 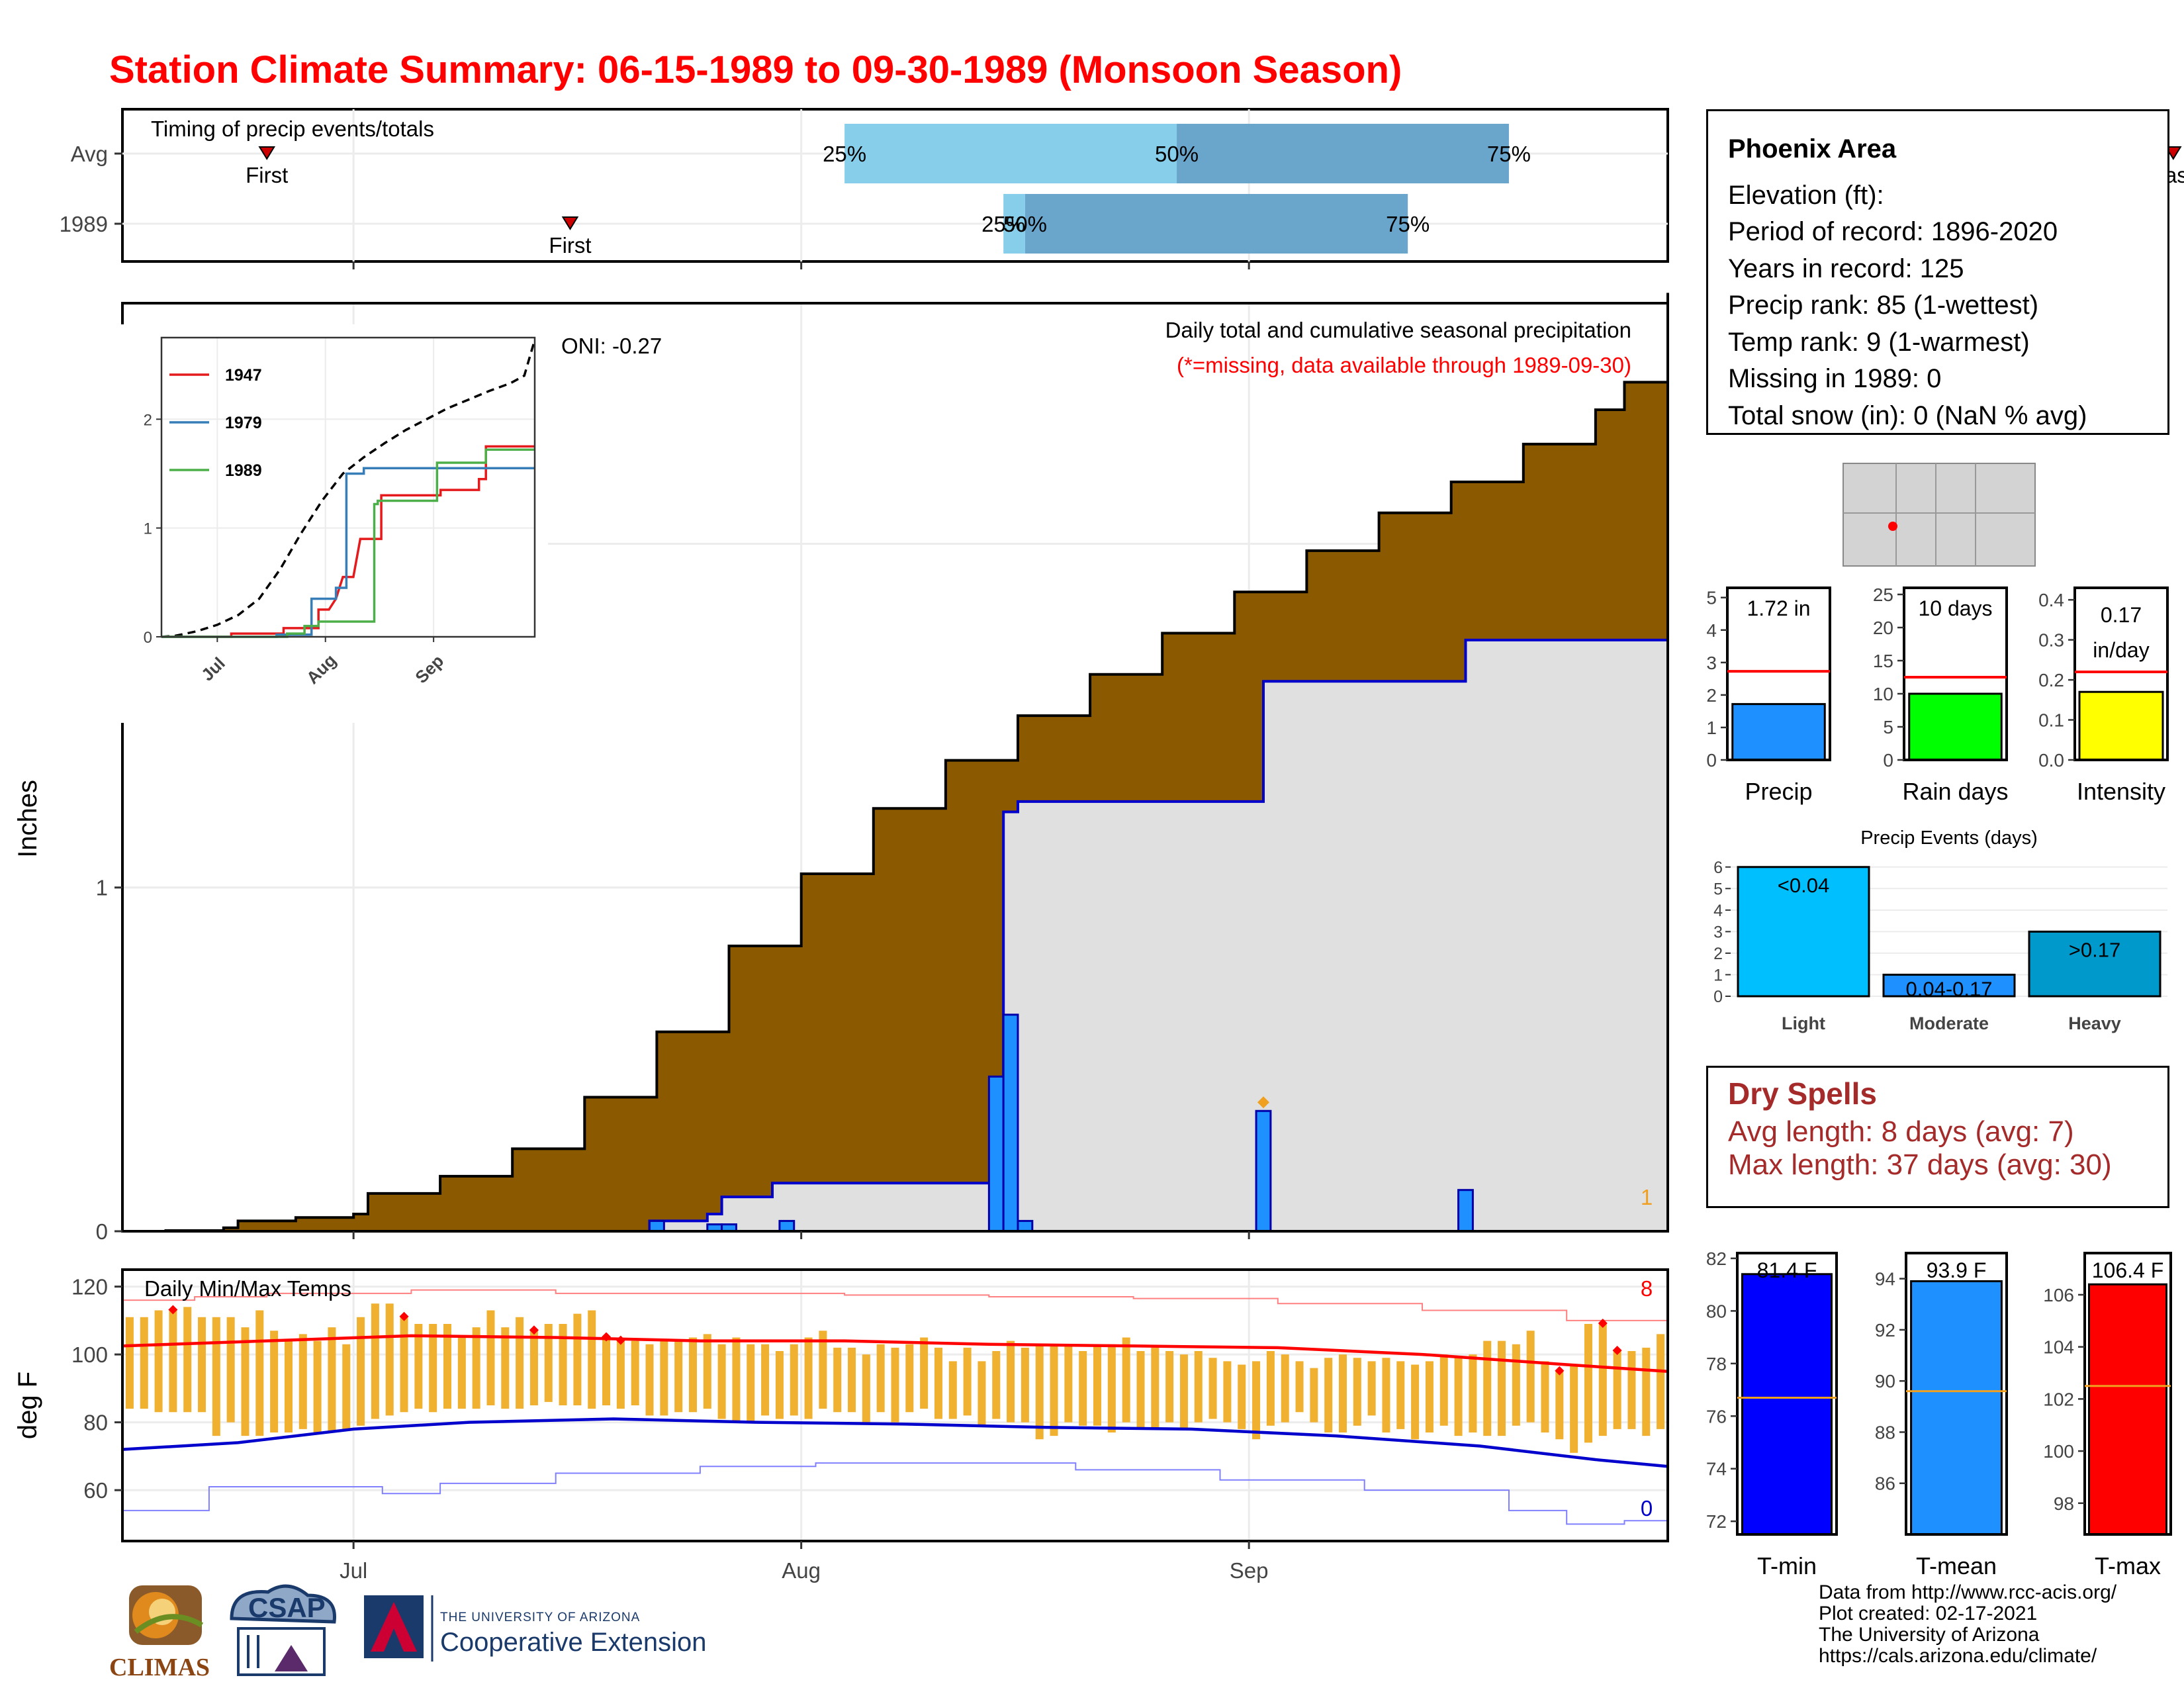 What do you see at coordinates (1718, 911) in the screenshot?
I see `precip-events-y-tick-label: 4` at bounding box center [1718, 911].